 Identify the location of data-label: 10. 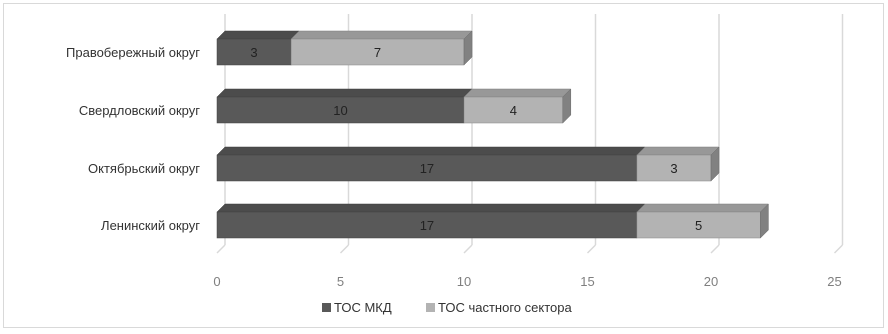
(340, 110).